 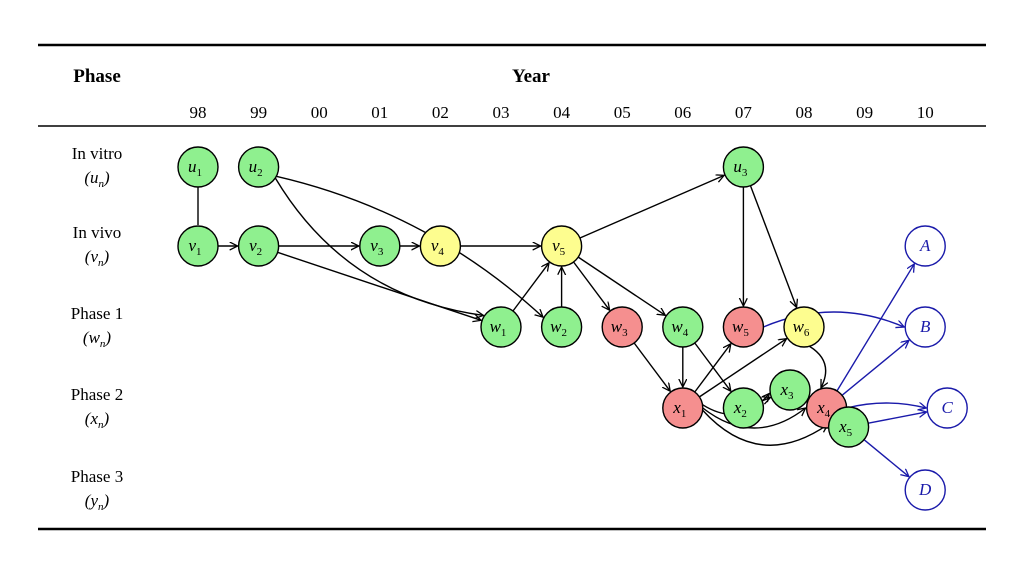 I want to click on node-w1: w1, so click(x=501, y=327).